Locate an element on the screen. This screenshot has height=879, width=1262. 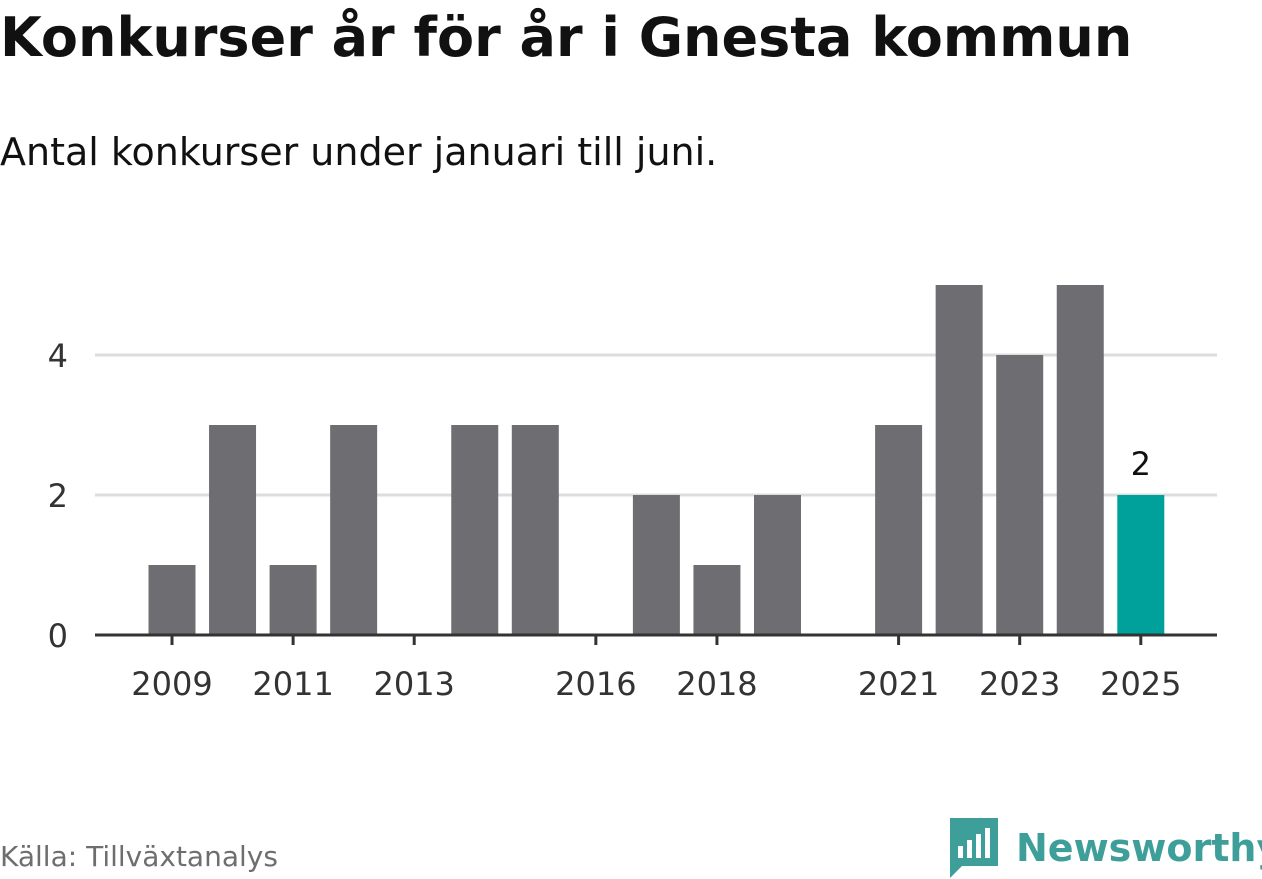
brand-logo: Newsworthy is located at coordinates (1106, 848).